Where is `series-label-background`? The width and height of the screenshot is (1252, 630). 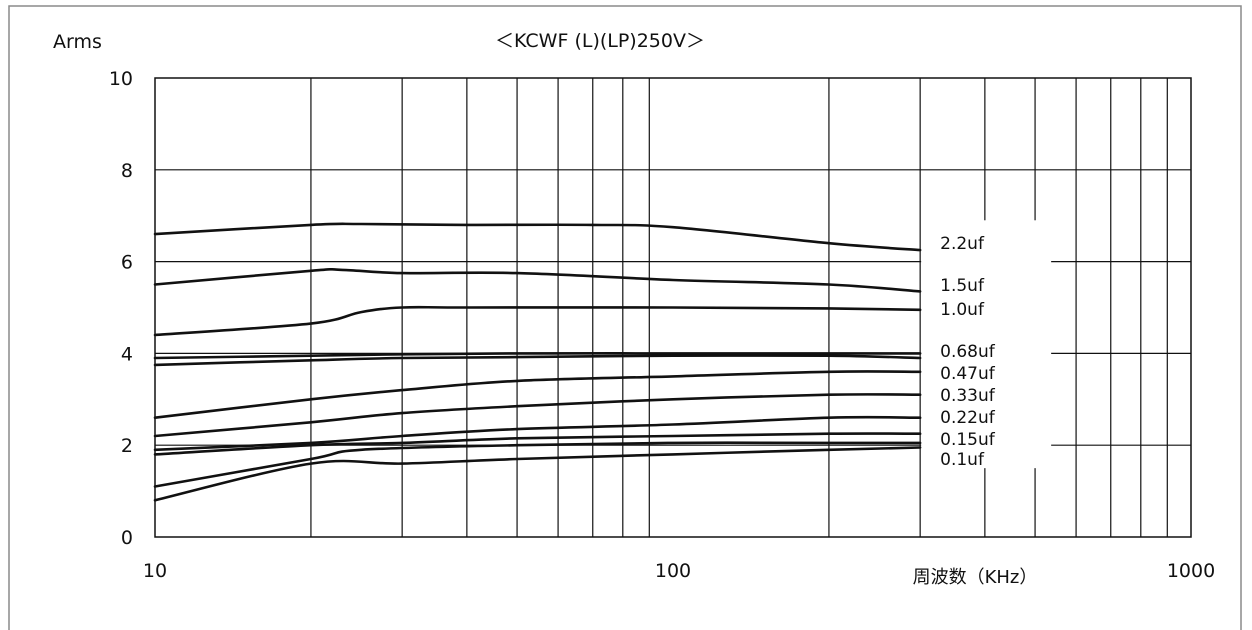
series-label-background is located at coordinates (986, 344).